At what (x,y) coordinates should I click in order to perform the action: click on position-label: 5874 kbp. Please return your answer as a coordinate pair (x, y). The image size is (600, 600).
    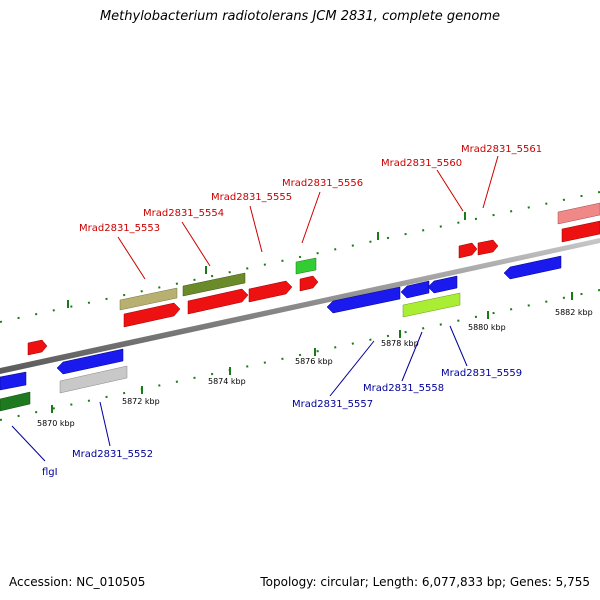
    Looking at the image, I should click on (227, 381).